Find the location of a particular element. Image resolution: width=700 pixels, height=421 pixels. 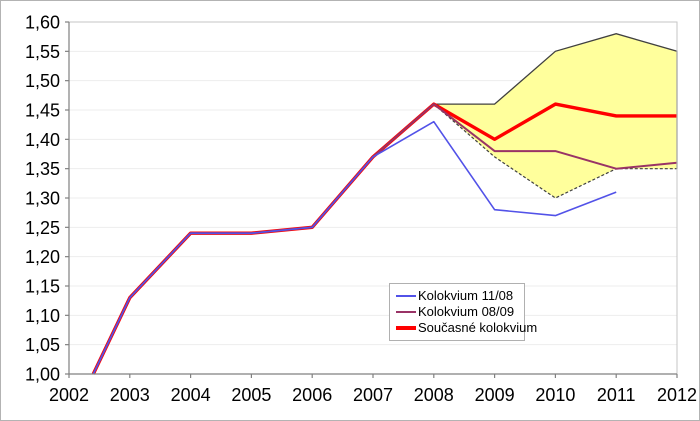

x-tick-label: 2005 is located at coordinates (251, 395).